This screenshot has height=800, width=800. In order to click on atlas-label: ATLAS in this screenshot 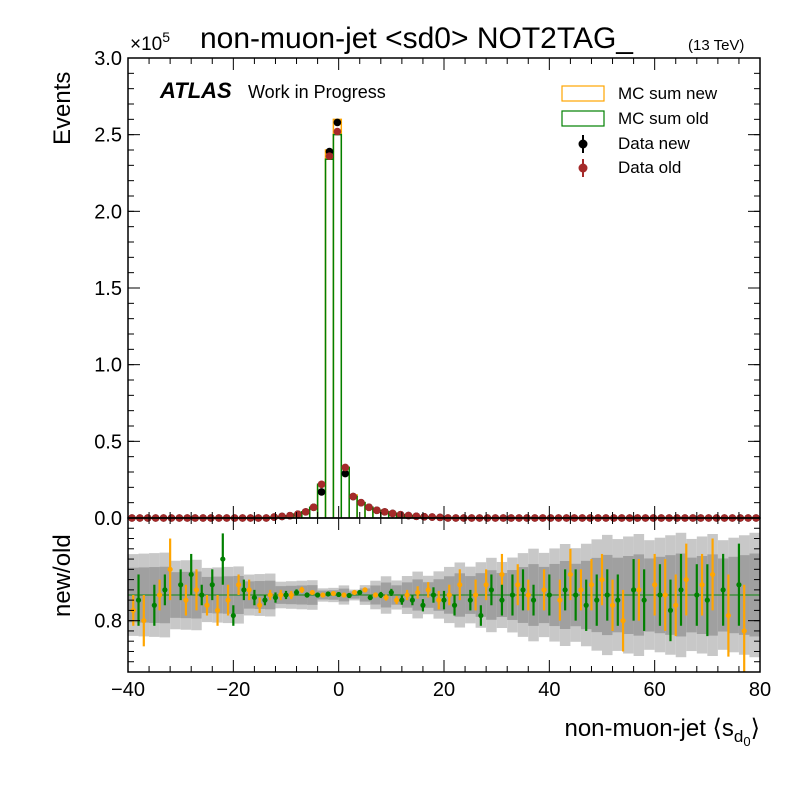, I will do `click(195, 90)`.